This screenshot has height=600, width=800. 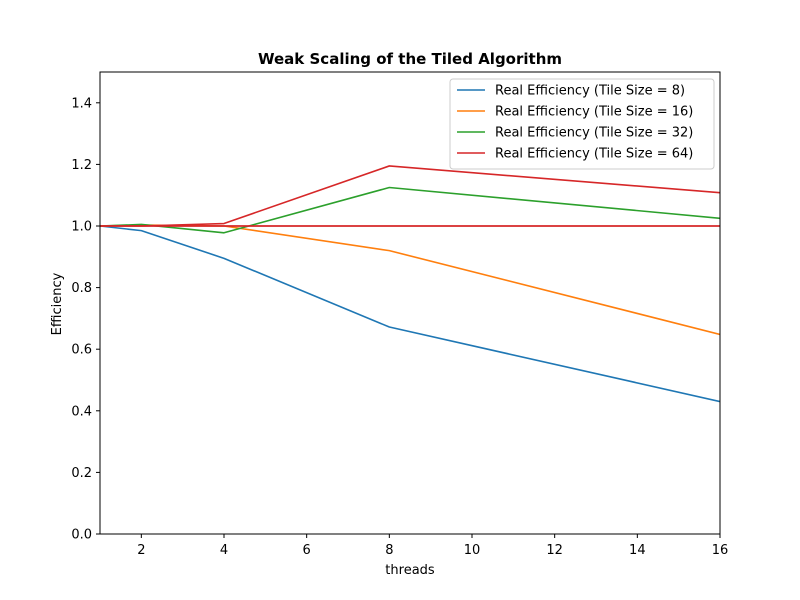 I want to click on legend-label: Real Efficiency (Tile Size = 16), so click(x=594, y=112).